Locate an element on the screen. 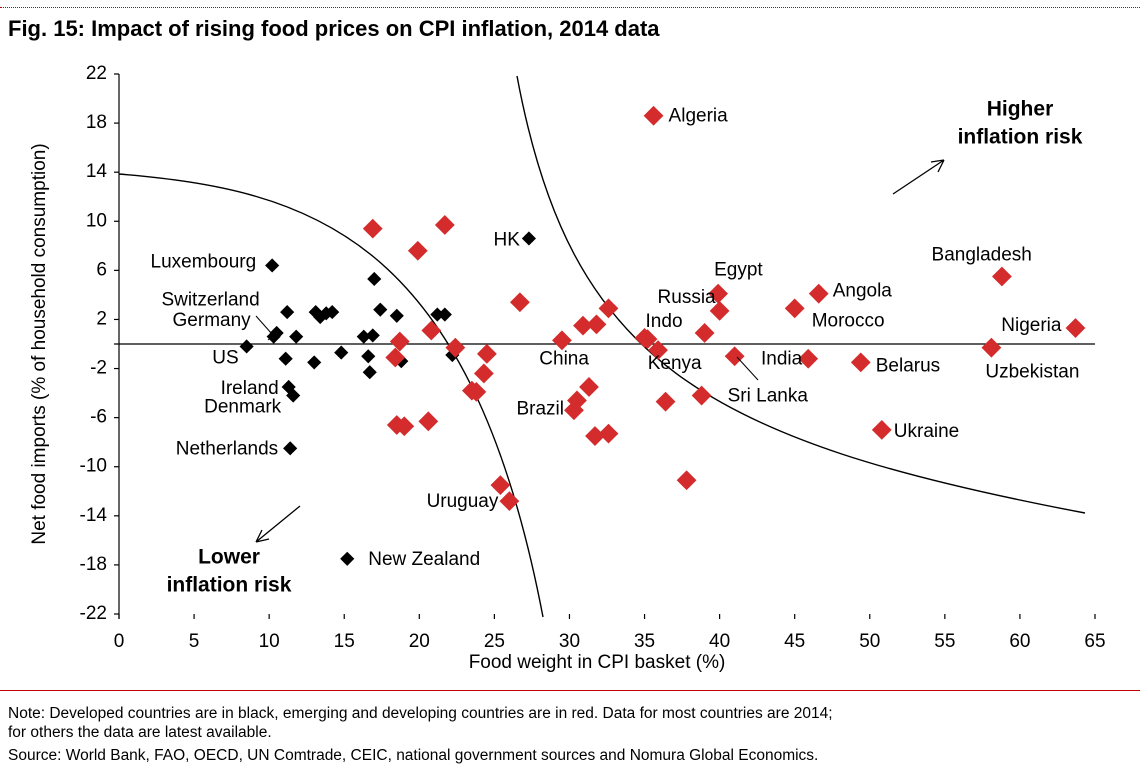 The height and width of the screenshot is (783, 1140). label-nigeria: Nigeria is located at coordinates (1031, 325).